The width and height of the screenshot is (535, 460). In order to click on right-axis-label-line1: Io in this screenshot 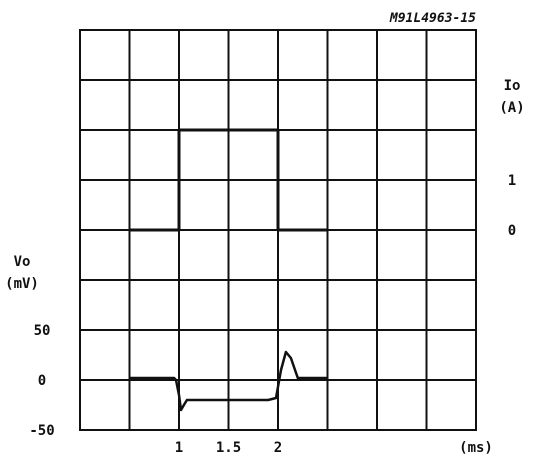, I will do `click(512, 86)`.